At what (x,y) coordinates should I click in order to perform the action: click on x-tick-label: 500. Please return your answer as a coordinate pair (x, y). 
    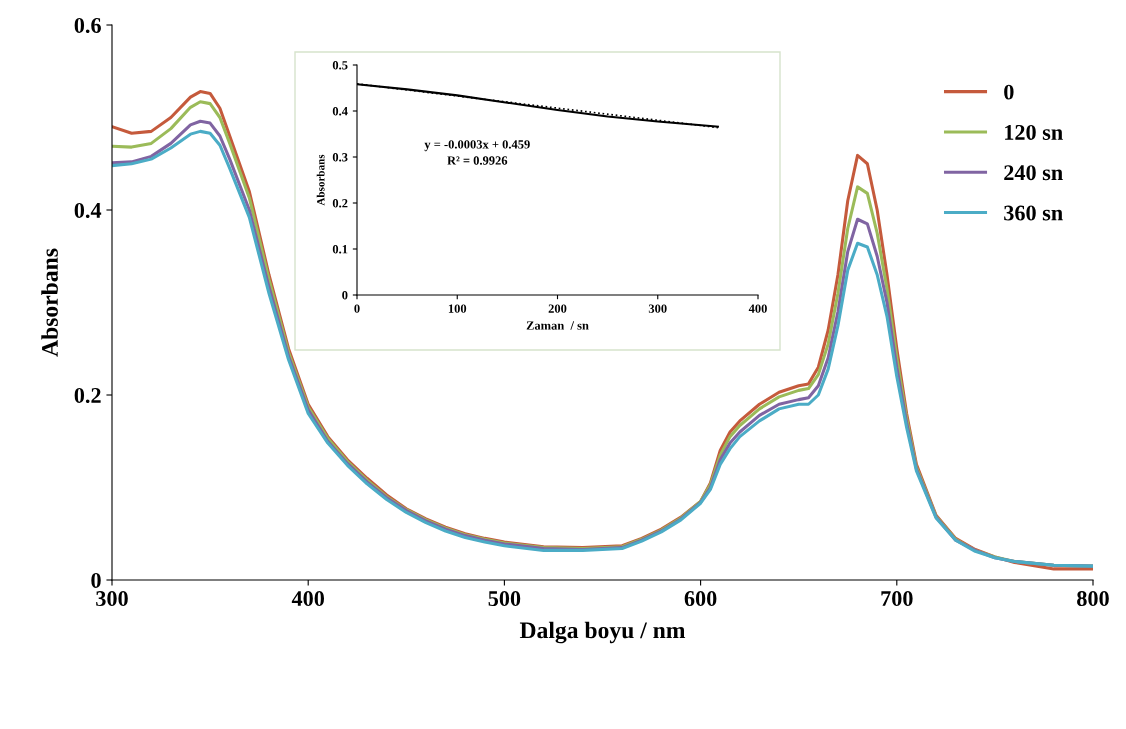
    Looking at the image, I should click on (504, 599).